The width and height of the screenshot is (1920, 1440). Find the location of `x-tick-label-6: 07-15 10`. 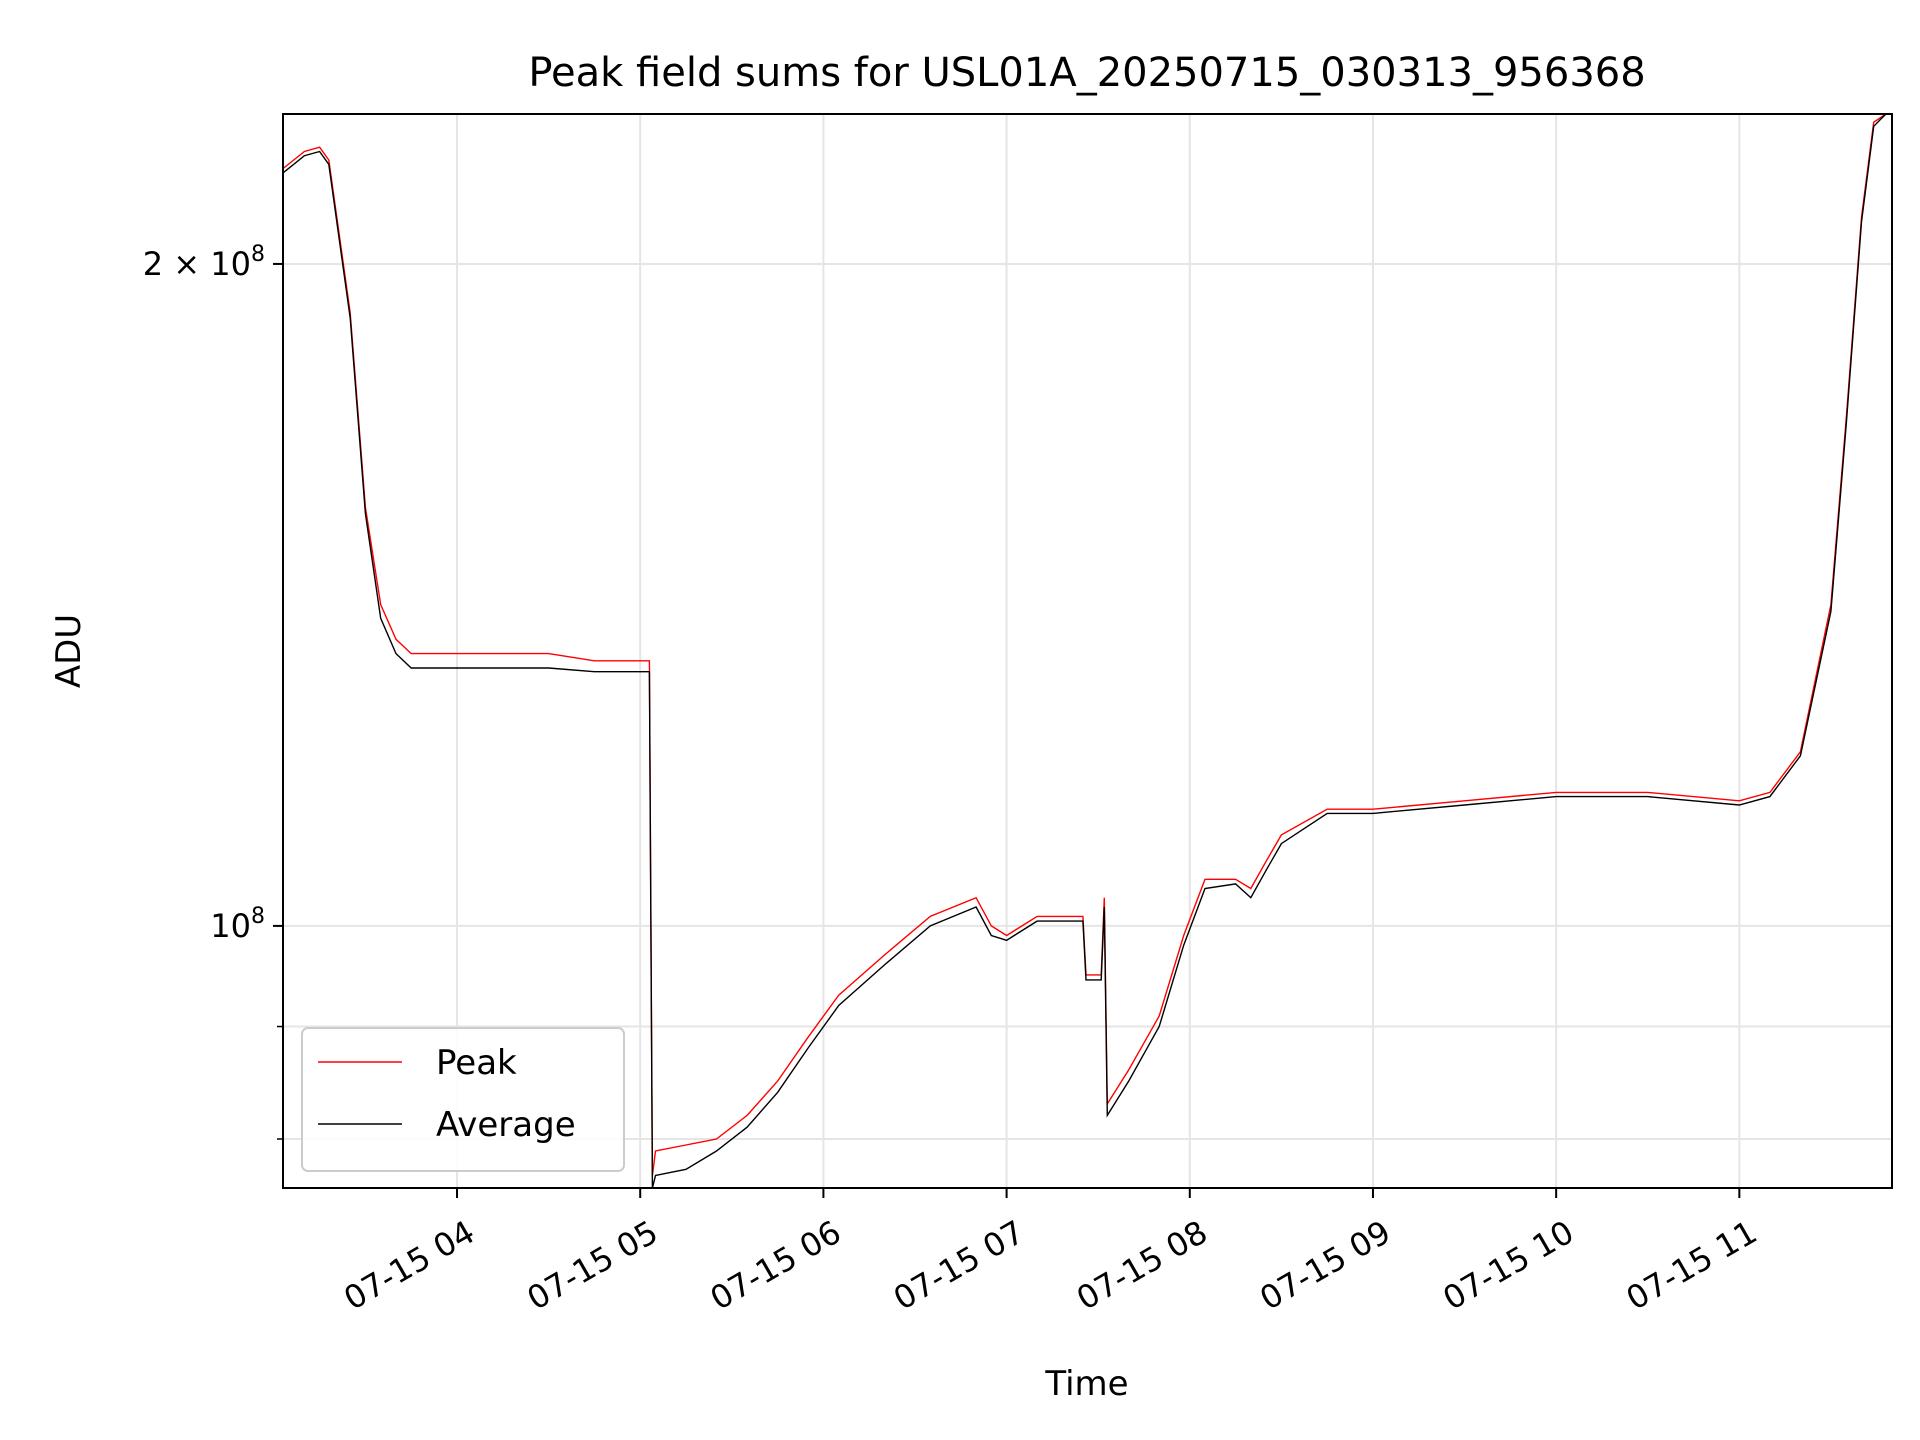

x-tick-label-6: 07-15 10 is located at coordinates (1509, 1265).